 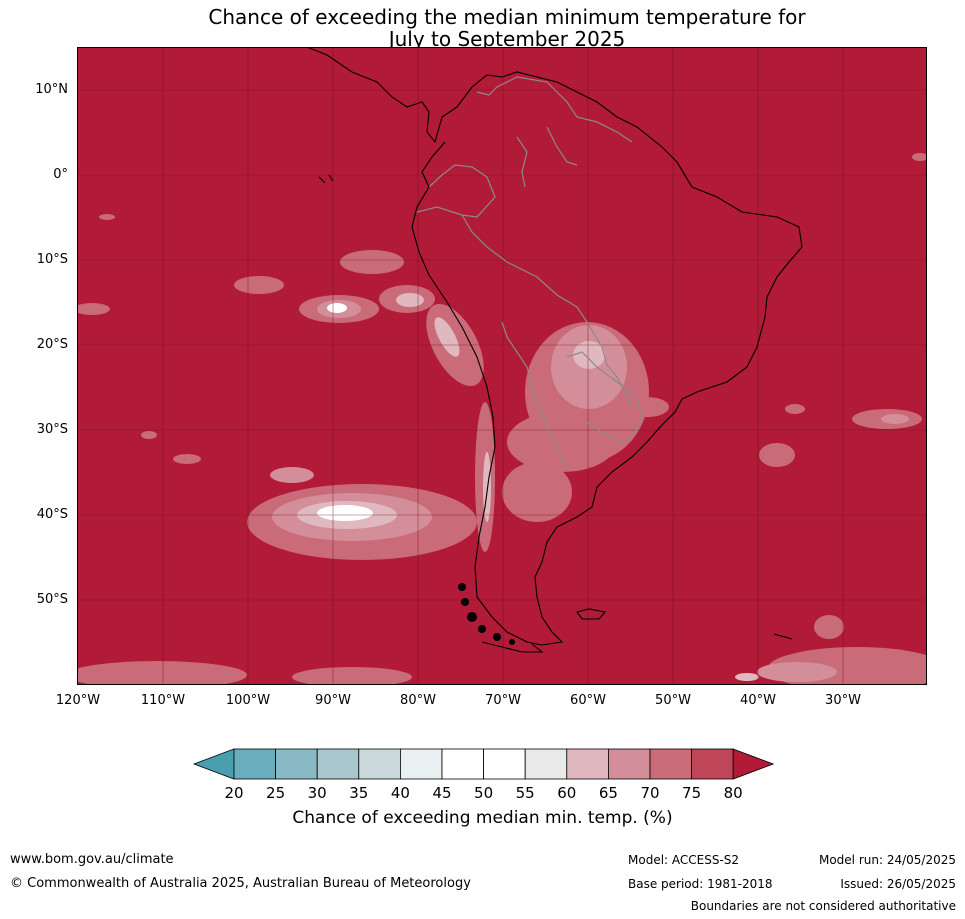 I want to click on footer-model-run: Model run: 24/05/2025, so click(x=887, y=860).